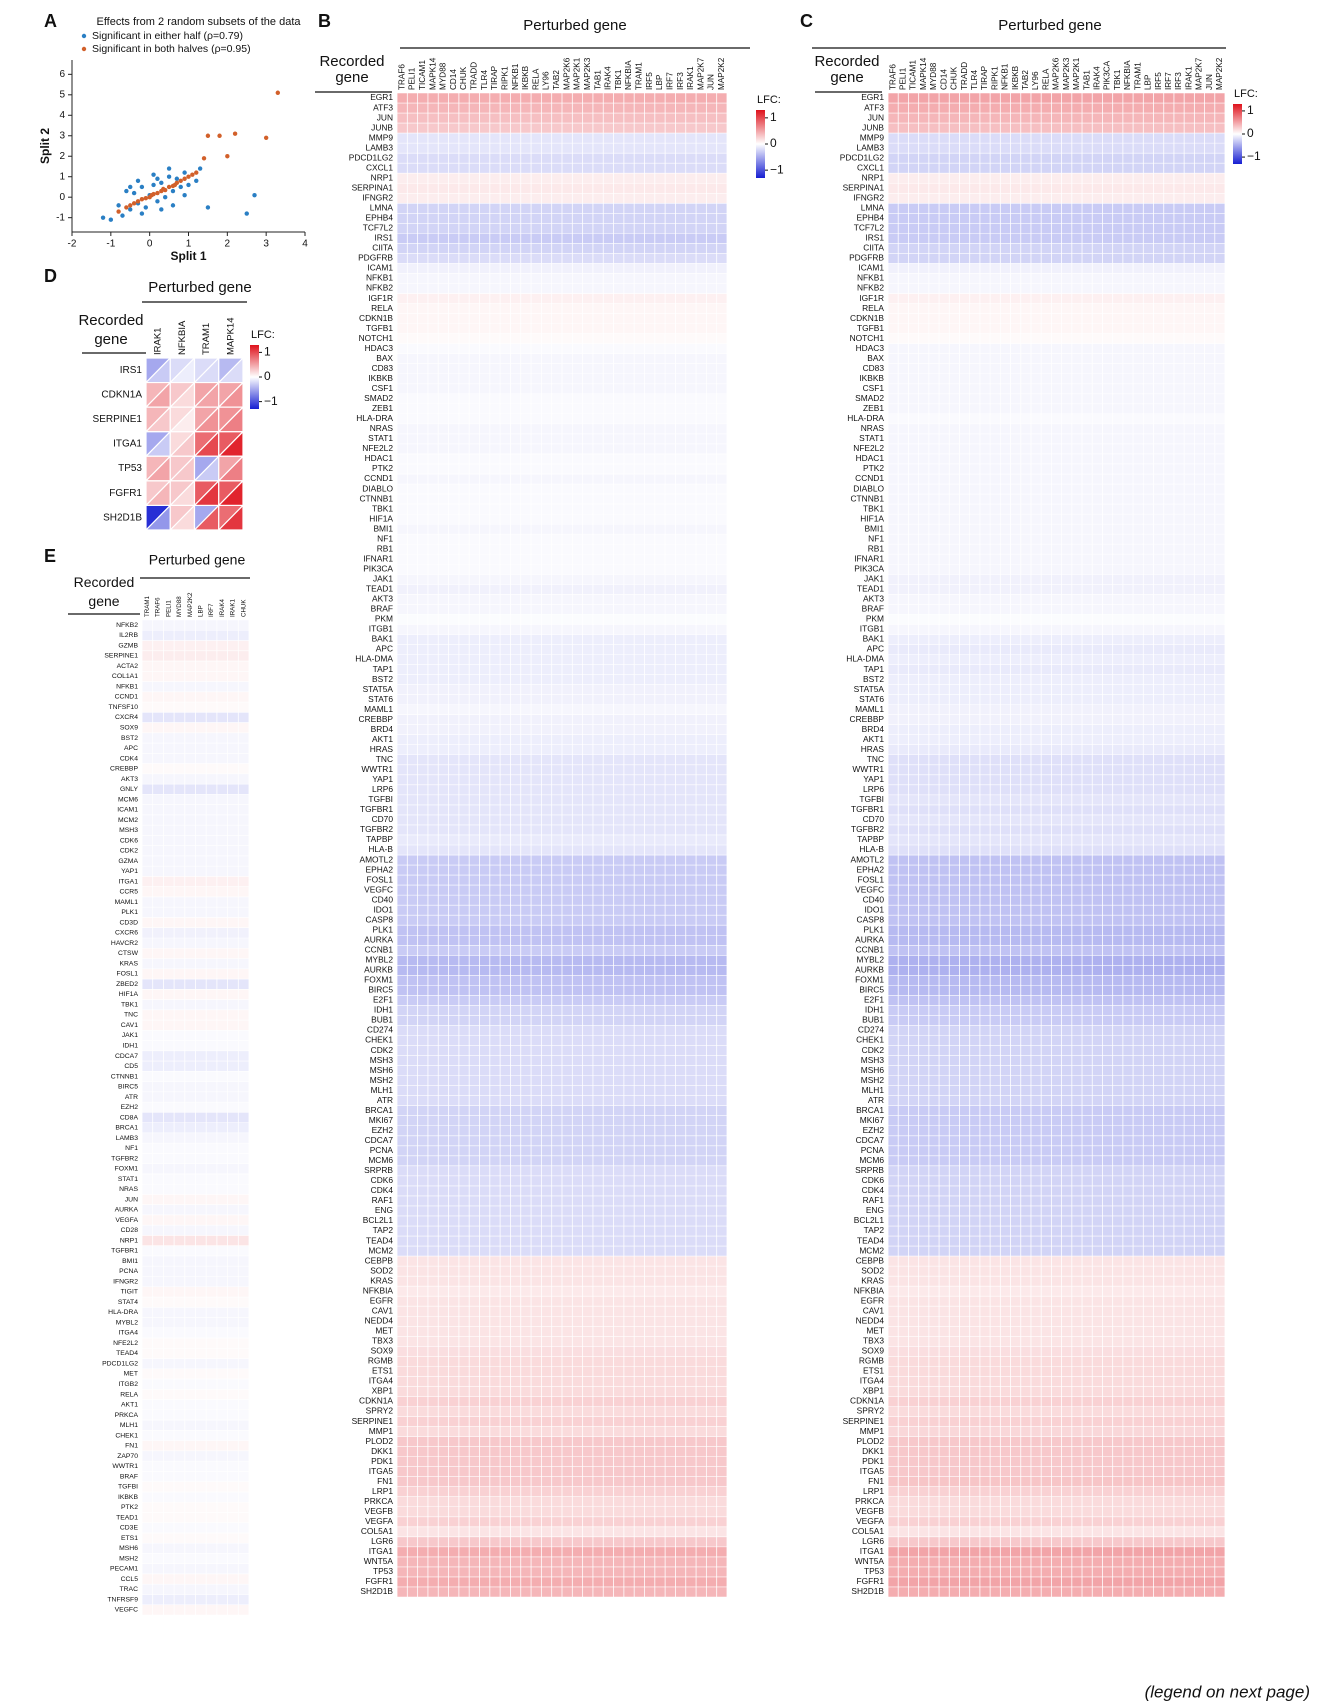  What do you see at coordinates (129, 1394) in the screenshot?
I see `row-label: RELA` at bounding box center [129, 1394].